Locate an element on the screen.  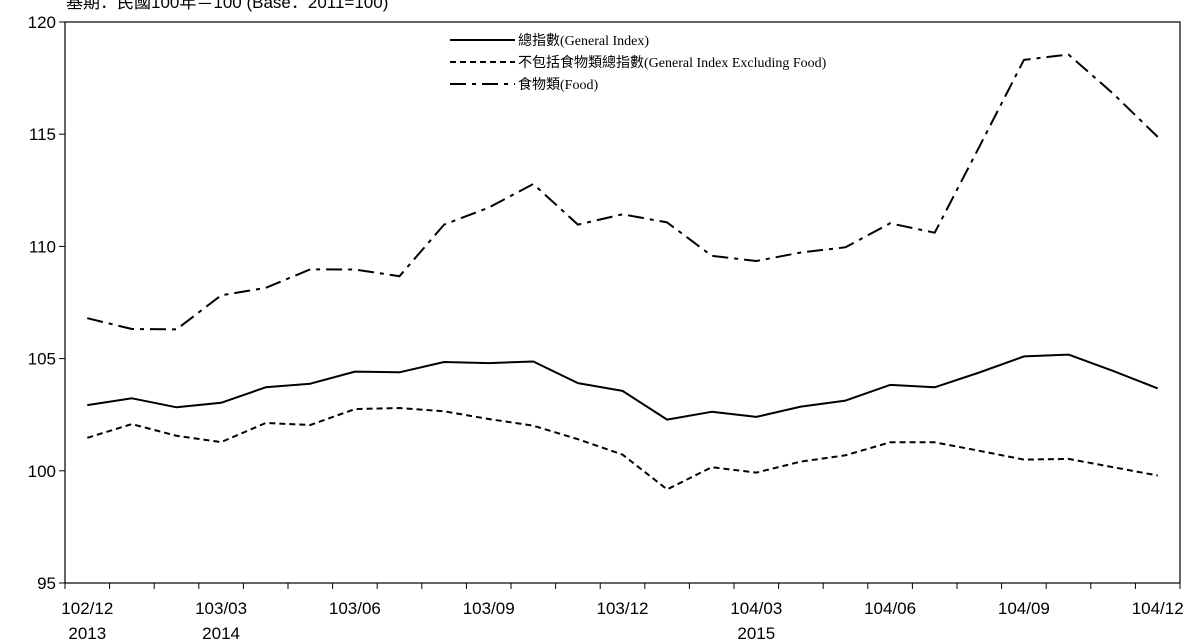
x-tick-year-label: 2013 is located at coordinates (87, 633).